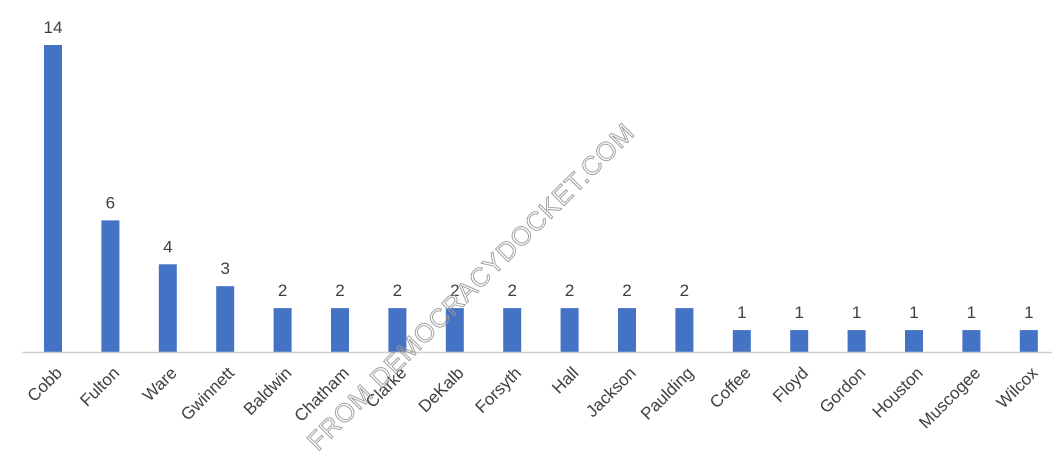  I want to click on bar-gordon, so click(856, 341).